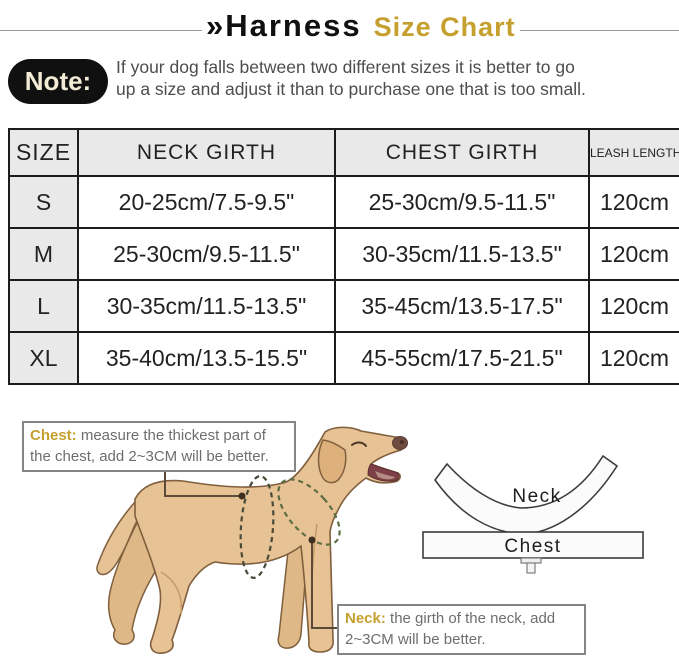 The width and height of the screenshot is (679, 659). What do you see at coordinates (206, 152) in the screenshot?
I see `col-header-neck: NECK GIRTH` at bounding box center [206, 152].